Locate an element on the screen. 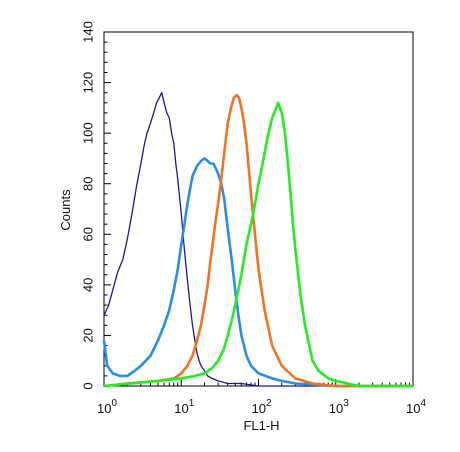 This screenshot has width=460, height=452. y-tick-label: 120 is located at coordinates (88, 83).